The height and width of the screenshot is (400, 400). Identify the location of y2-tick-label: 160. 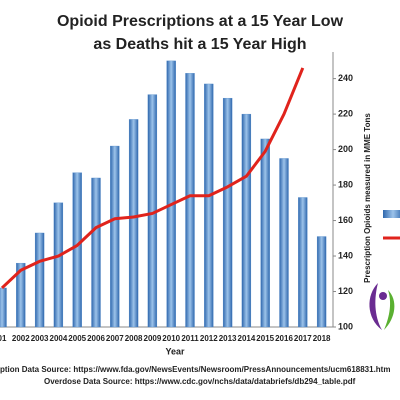
(345, 220).